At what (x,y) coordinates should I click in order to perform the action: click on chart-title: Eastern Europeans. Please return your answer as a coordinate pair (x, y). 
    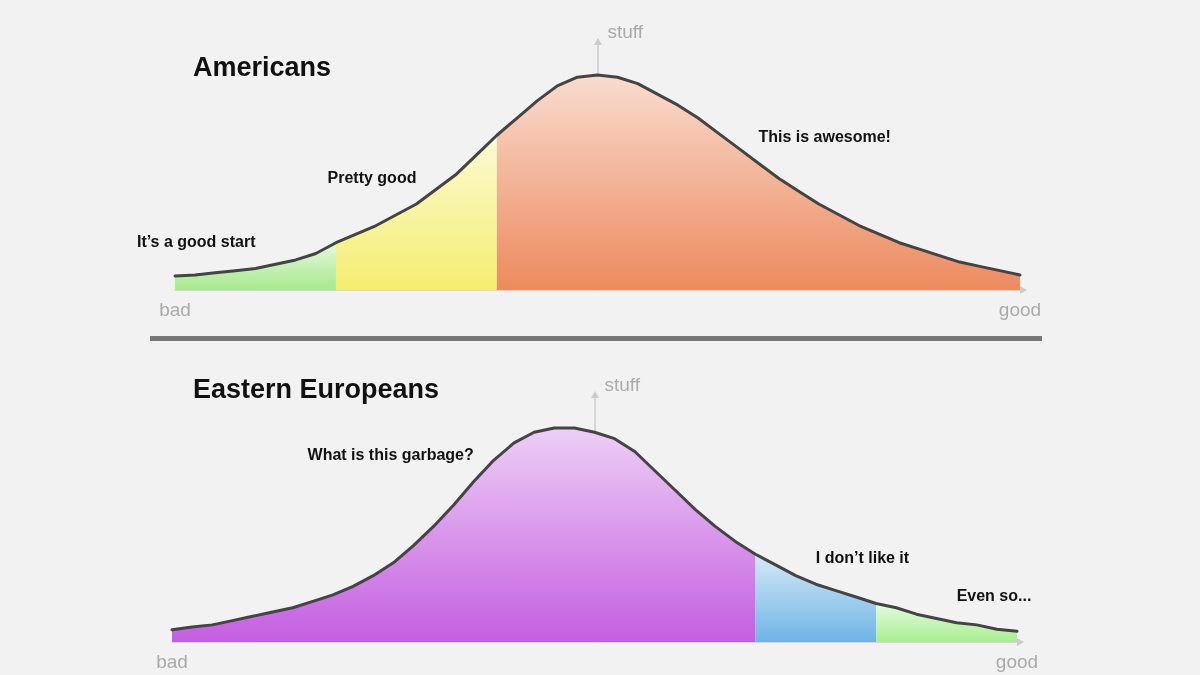
    Looking at the image, I should click on (316, 388).